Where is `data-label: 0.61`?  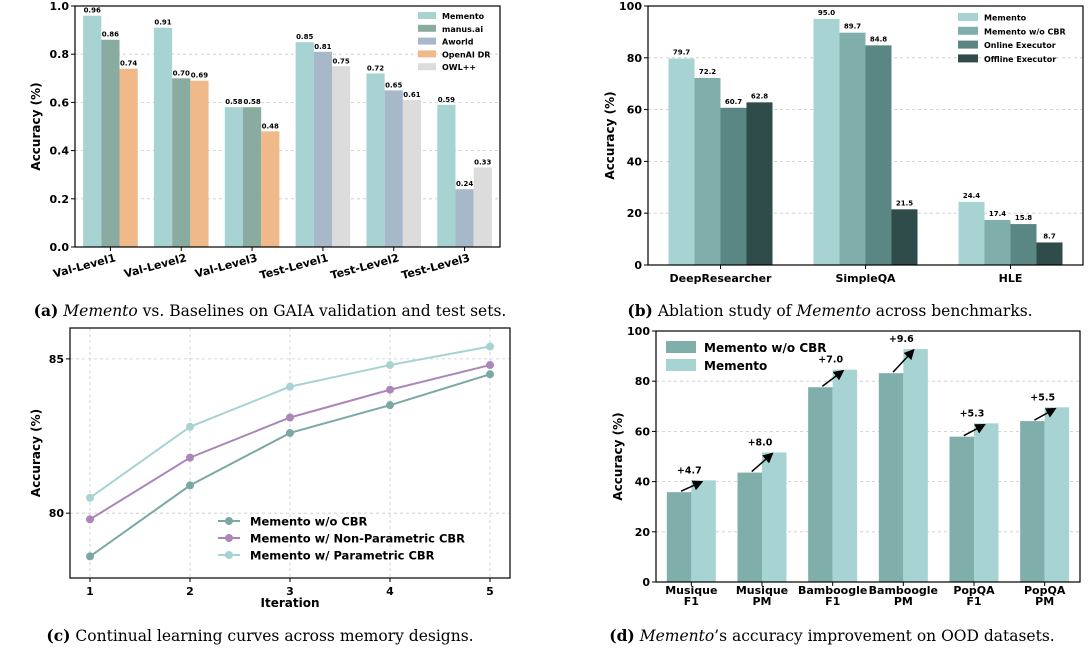
data-label: 0.61 is located at coordinates (411, 95).